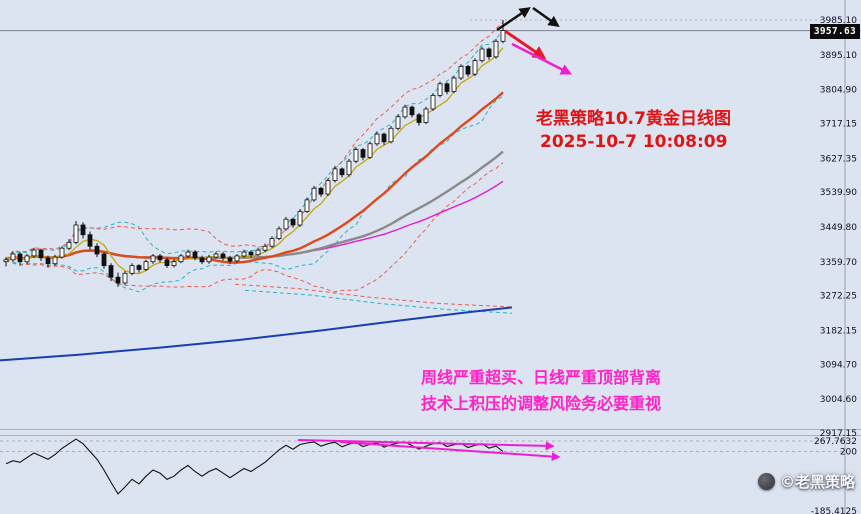 Image resolution: width=861 pixels, height=514 pixels. Describe the element at coordinates (838, 159) in the screenshot. I see `price-axis-label: 3627.35` at that location.